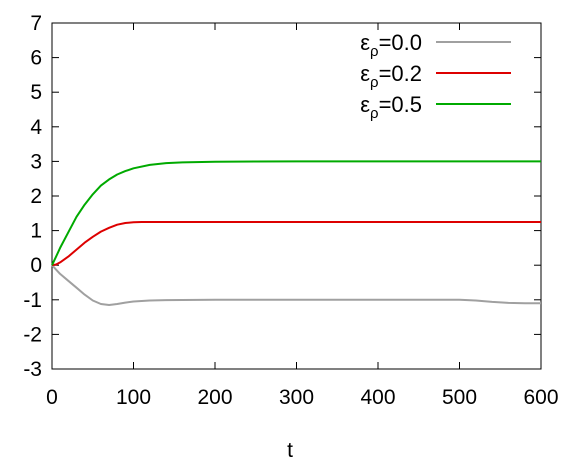 This screenshot has width=572, height=464. Describe the element at coordinates (391, 107) in the screenshot. I see `legend-label: ερ=0.5` at that location.